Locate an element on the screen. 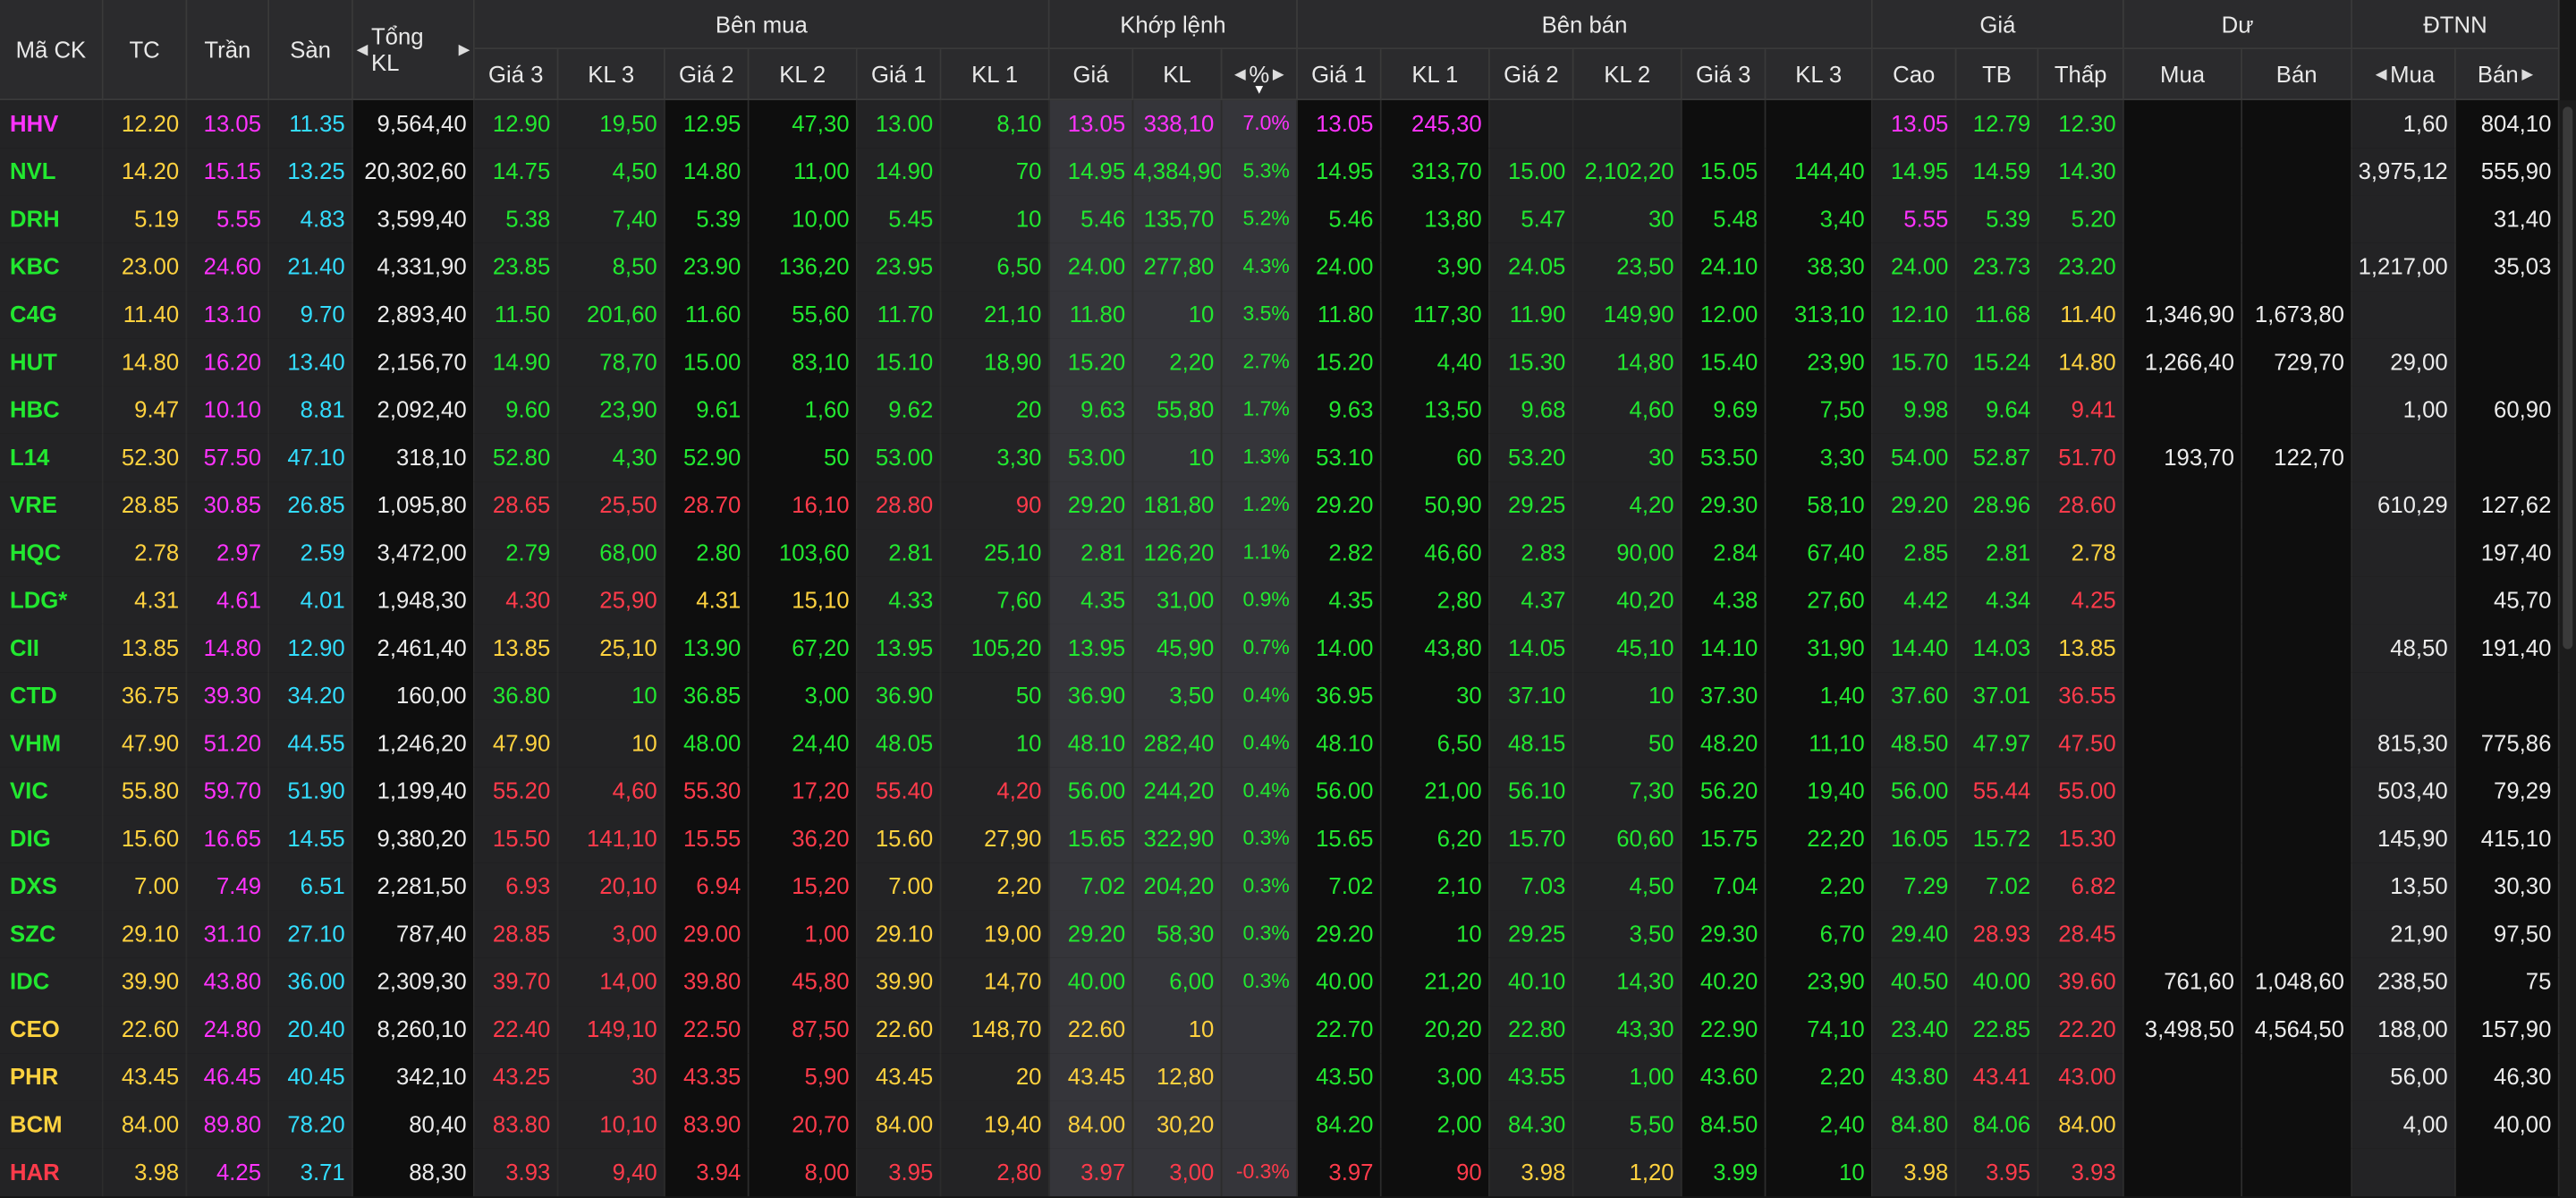  col-remain-sell-header: Bán is located at coordinates (2297, 75).